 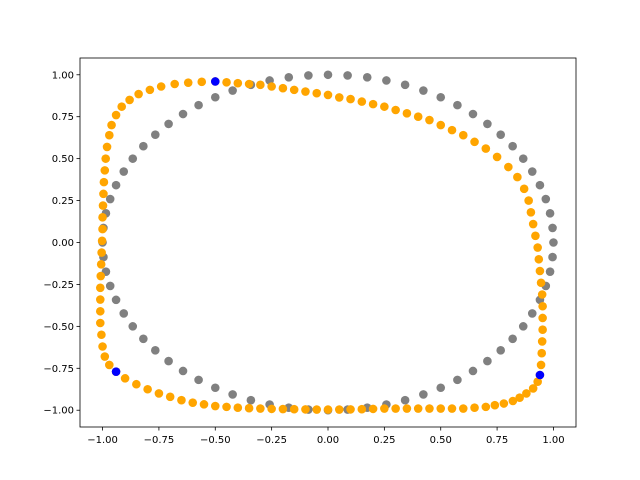 I want to click on y-tick-label-0: −1.00, so click(x=58, y=411).